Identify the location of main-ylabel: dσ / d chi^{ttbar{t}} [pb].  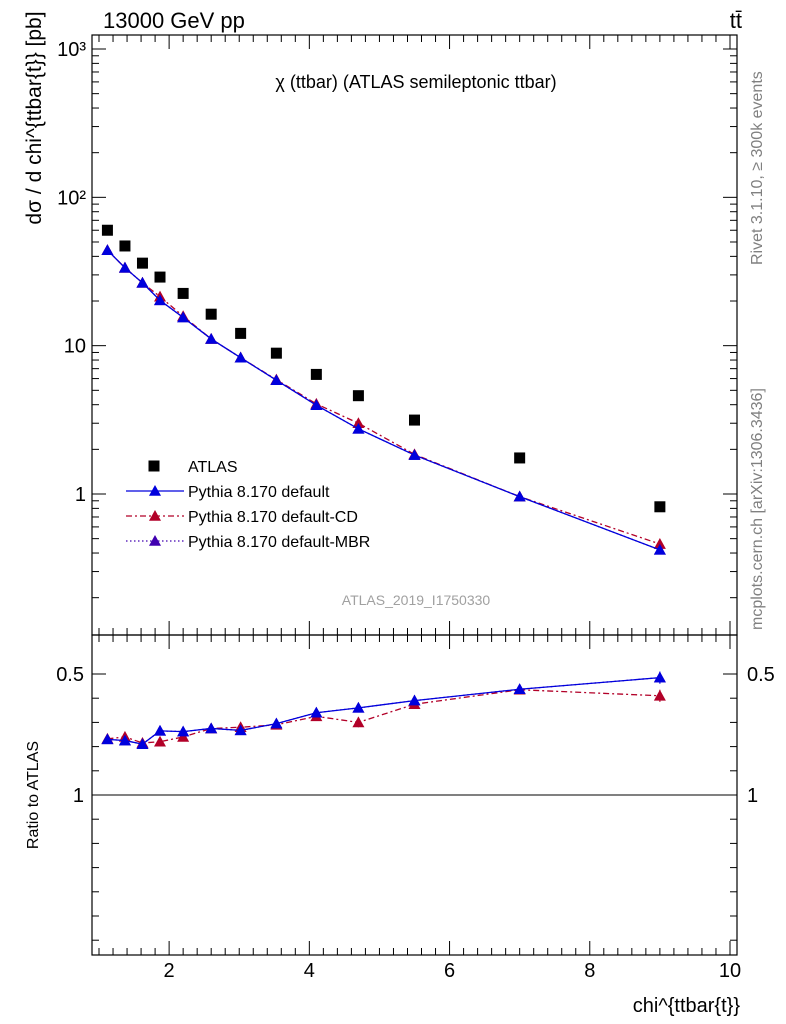
(34, 117).